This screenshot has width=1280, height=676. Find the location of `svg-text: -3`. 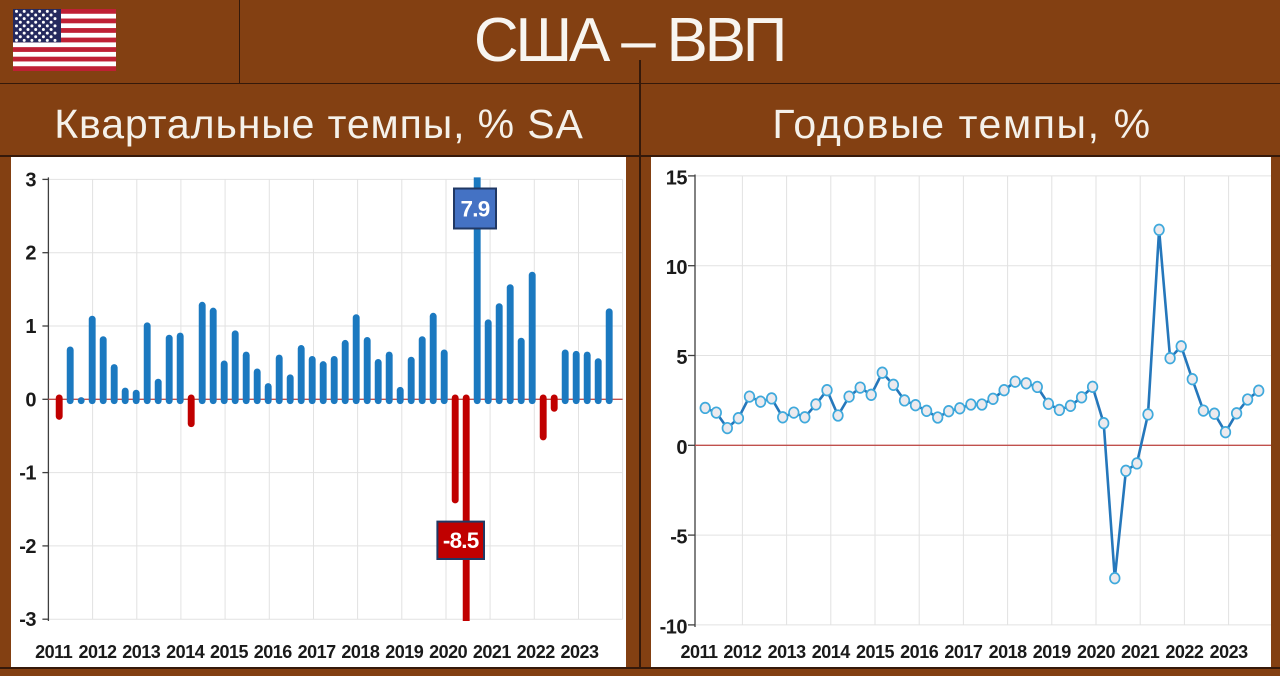

svg-text: -3 is located at coordinates (27, 620).